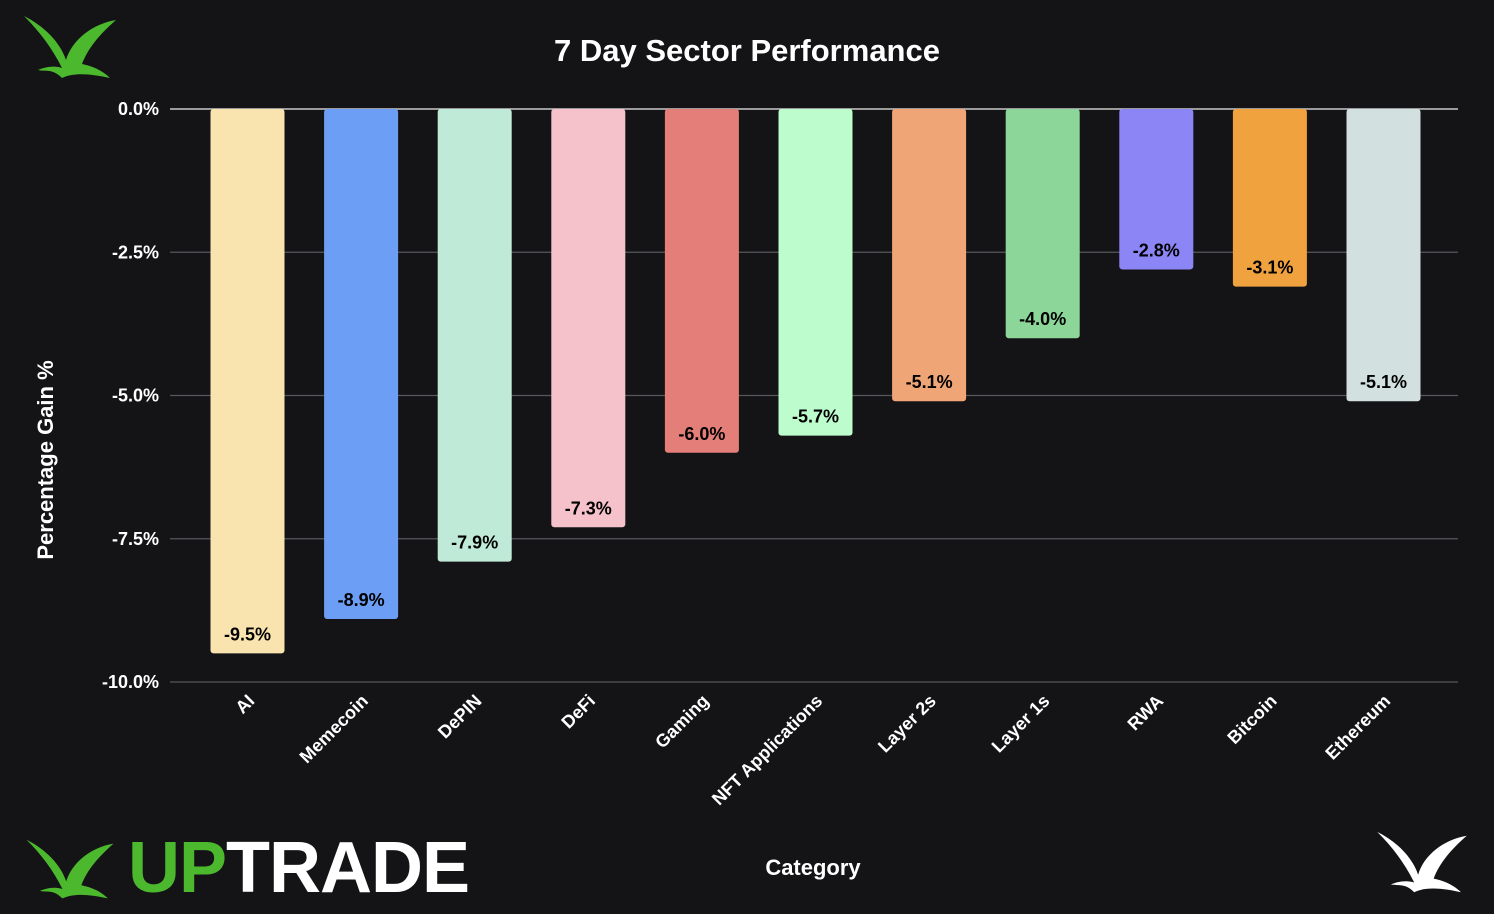 The image size is (1494, 914). What do you see at coordinates (701, 434) in the screenshot?
I see `data-label: -6.0%` at bounding box center [701, 434].